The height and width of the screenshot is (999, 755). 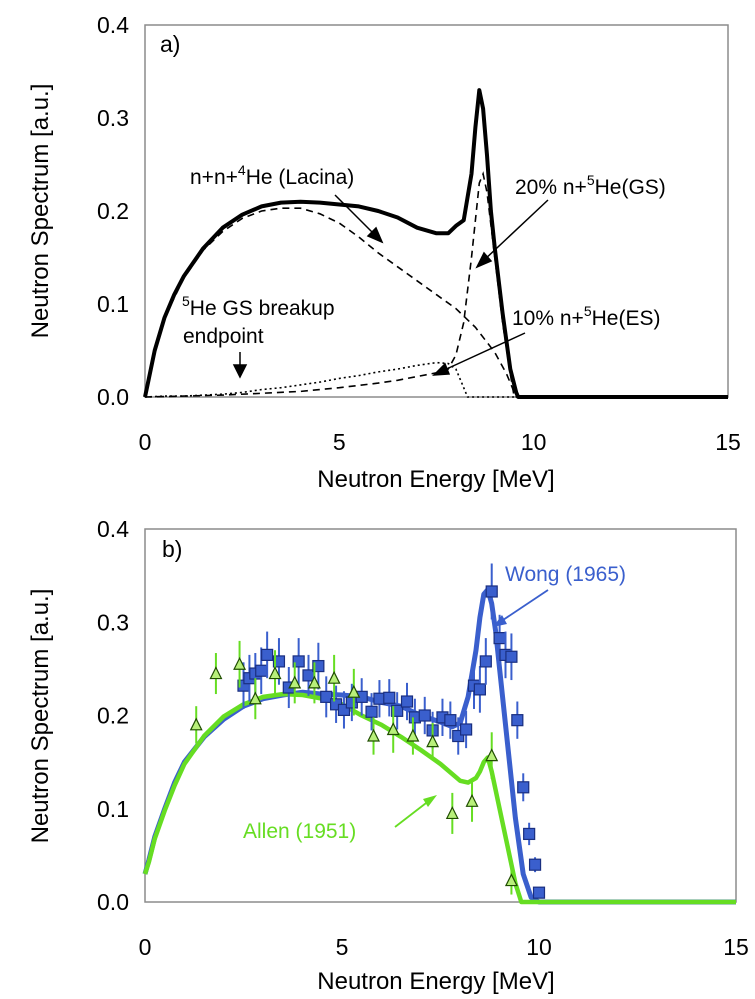 I want to click on arrow-wong-head, so click(x=500, y=621).